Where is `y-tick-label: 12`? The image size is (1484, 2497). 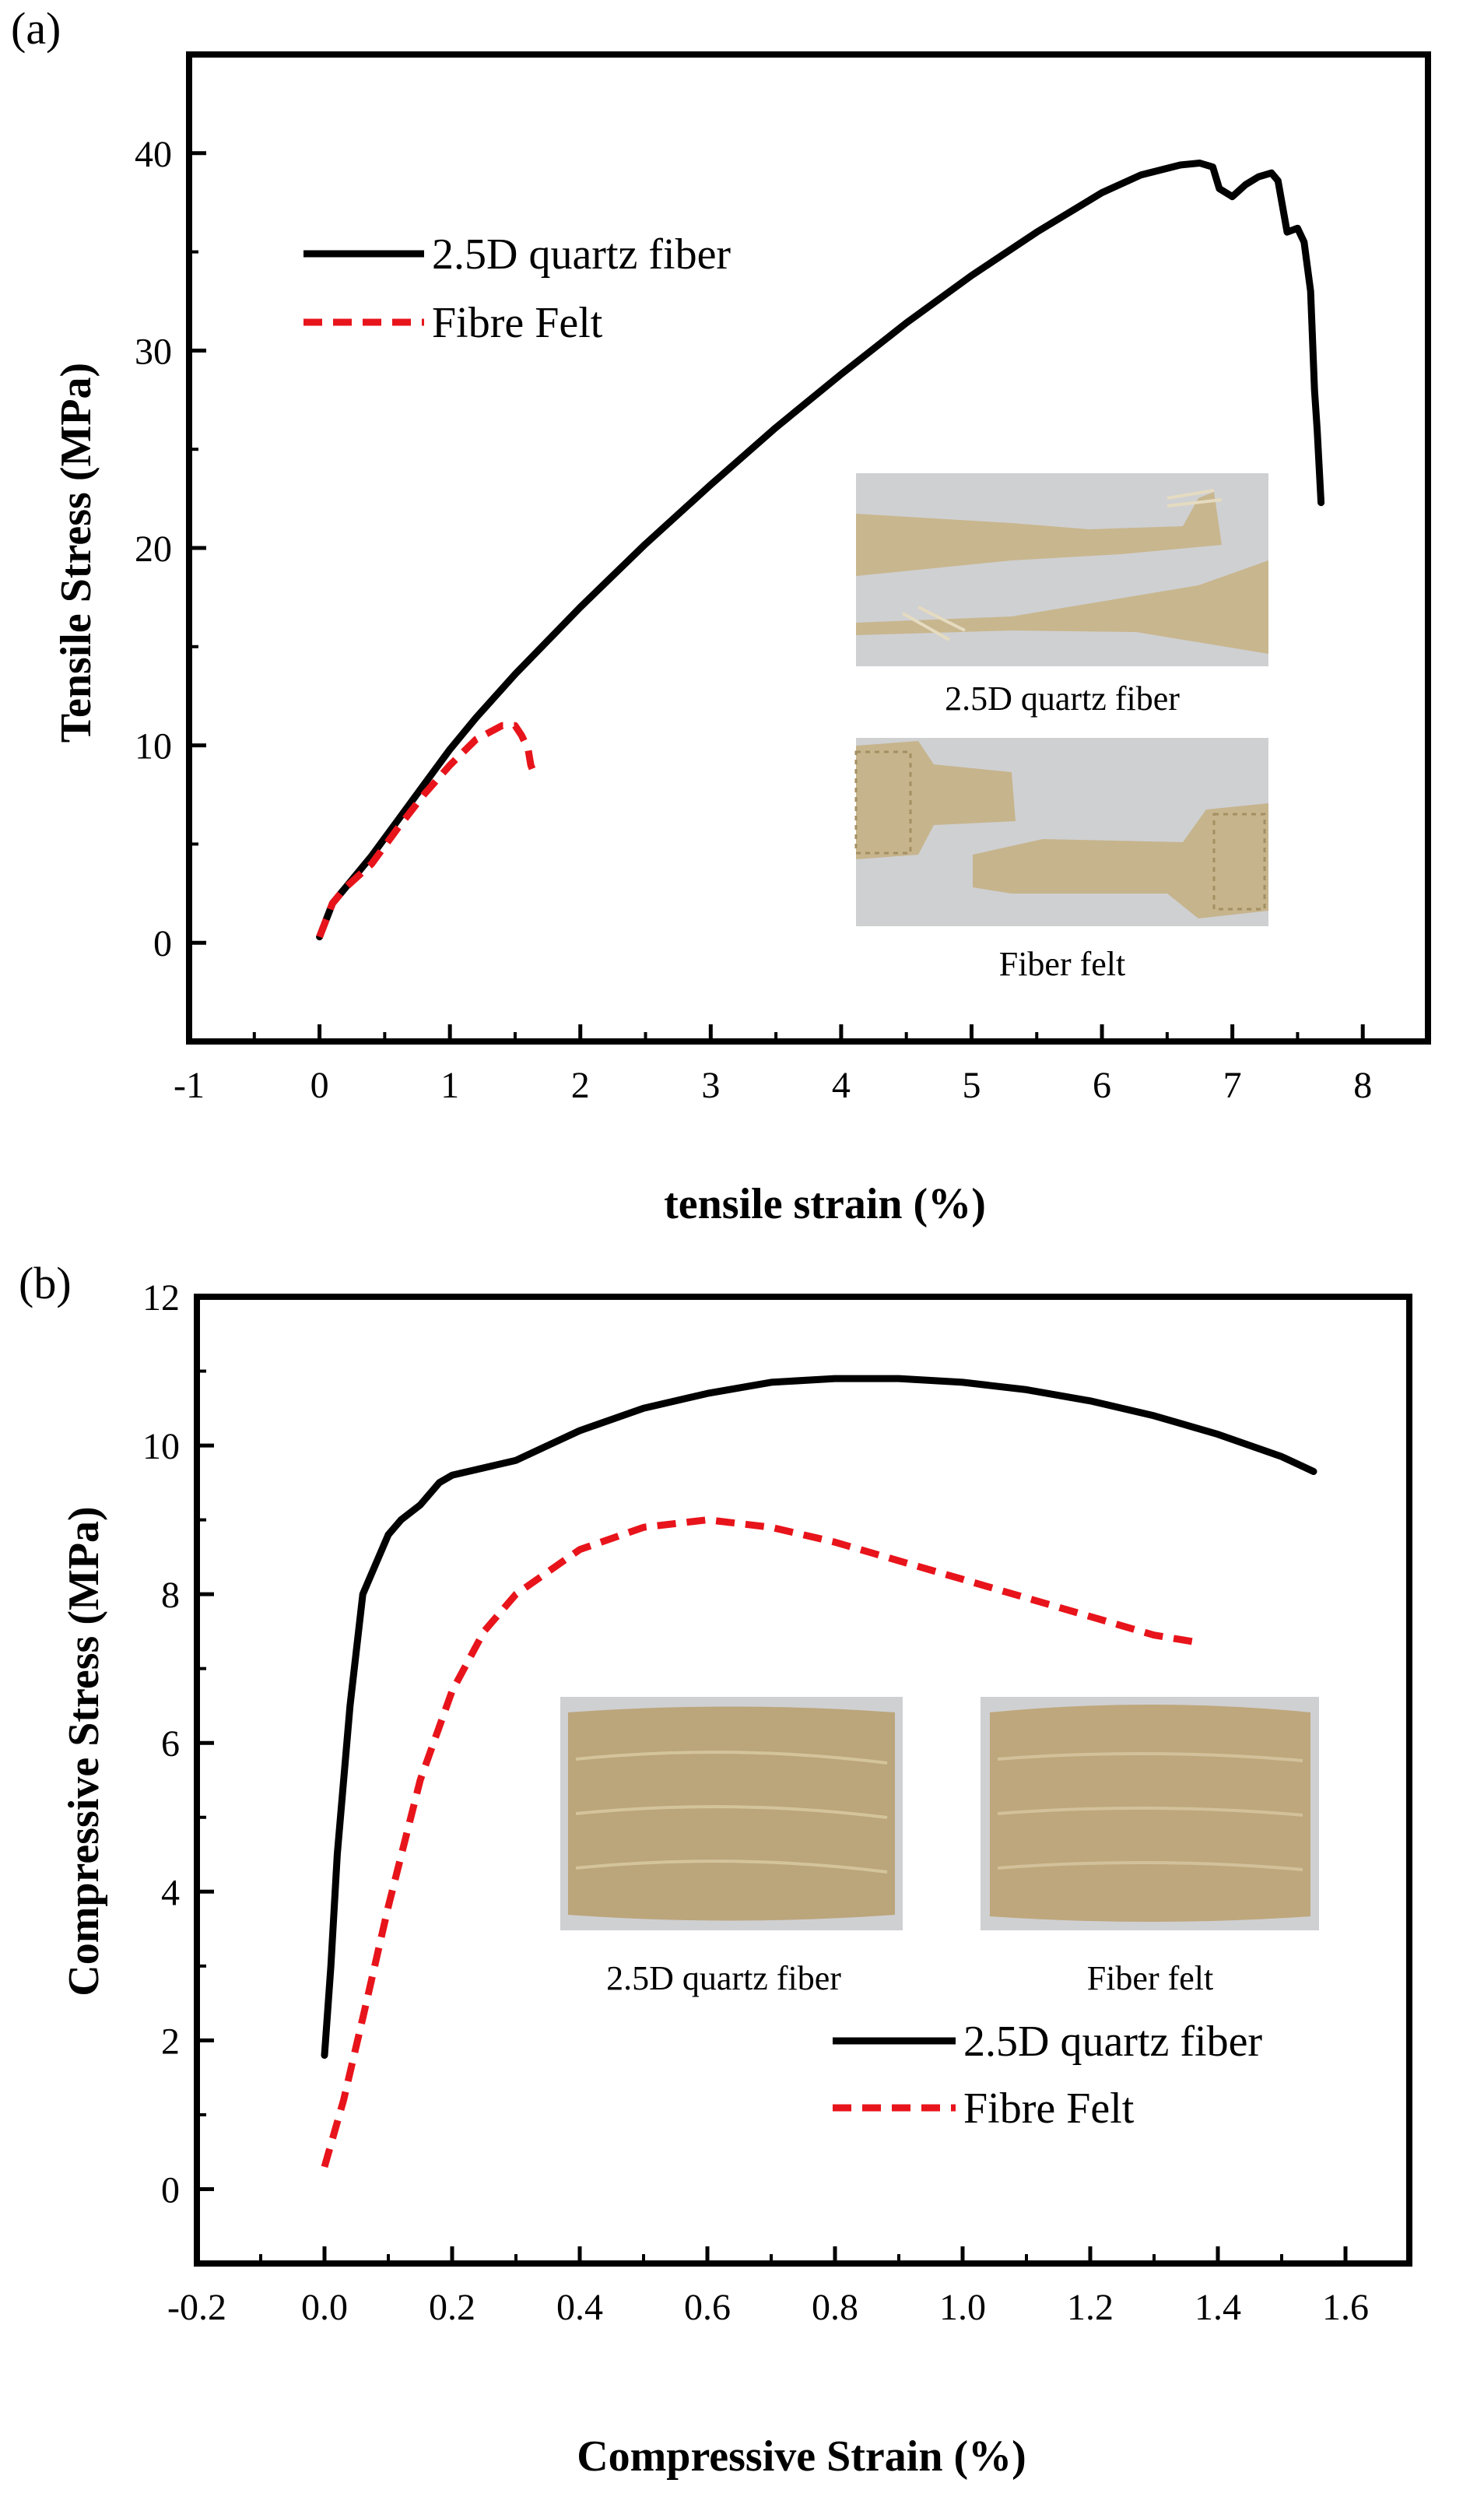
y-tick-label: 12 is located at coordinates (161, 1298).